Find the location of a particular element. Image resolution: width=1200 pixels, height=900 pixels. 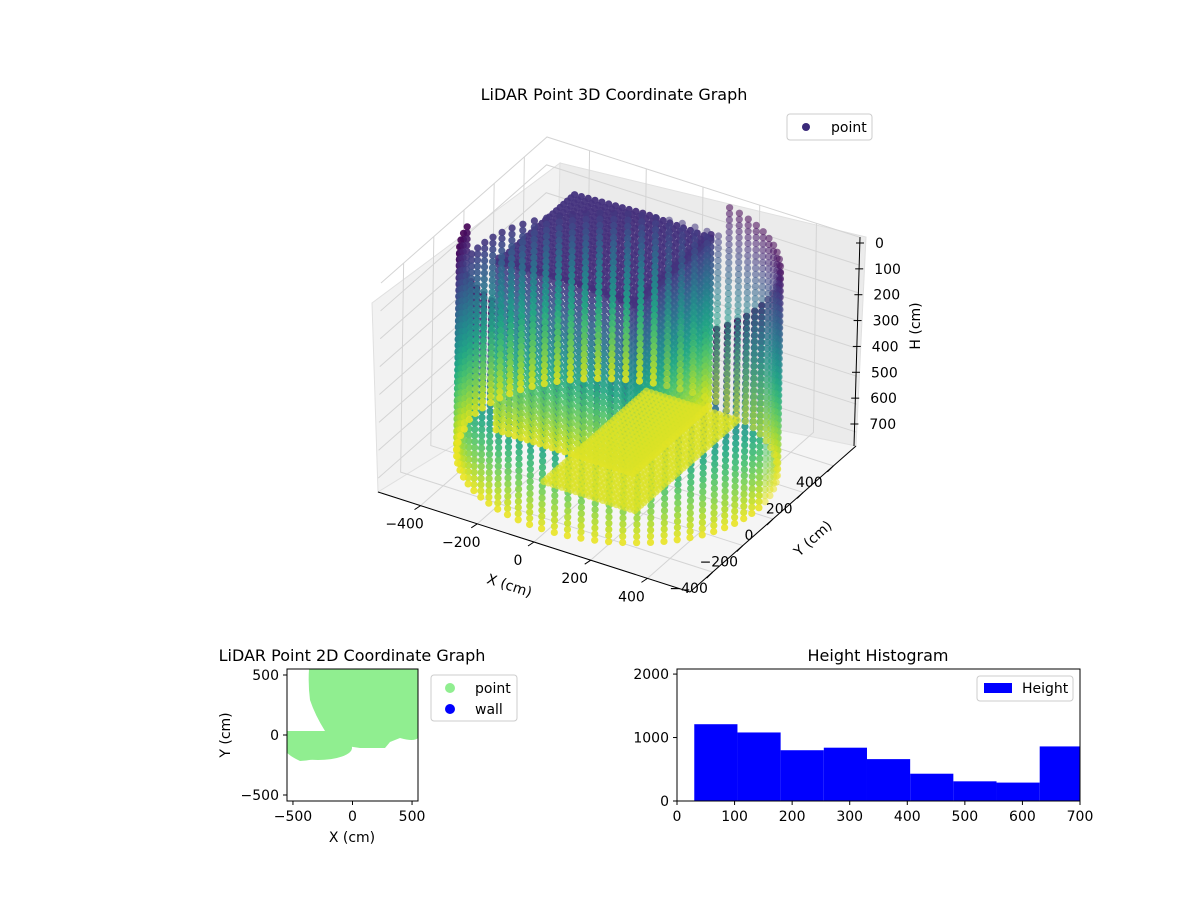

y-tick-label: 400 is located at coordinates (809, 483).